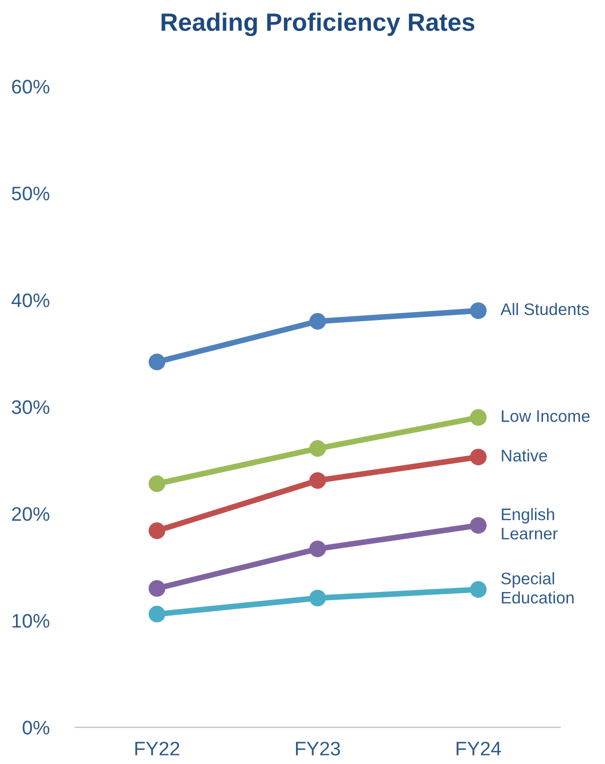 This screenshot has width=605, height=764. I want to click on y-tick-label: 0%, so click(36, 727).